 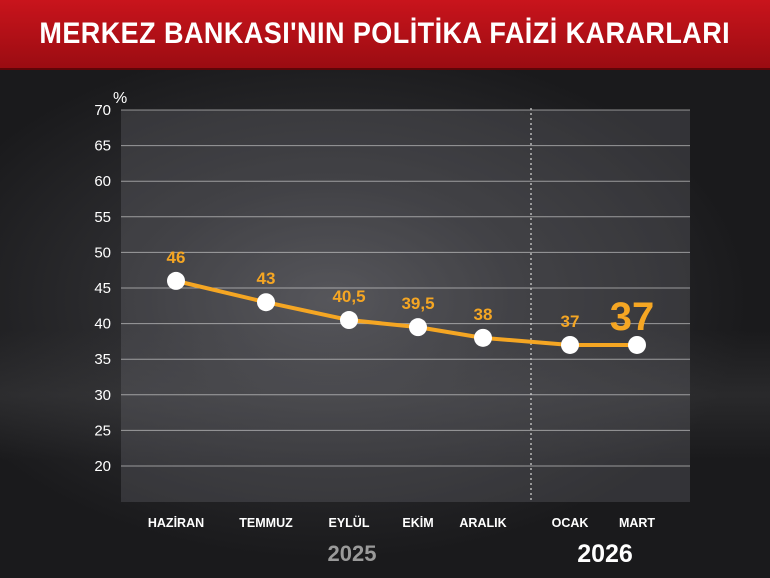 What do you see at coordinates (417, 522) in the screenshot?
I see `category-label: EKİM` at bounding box center [417, 522].